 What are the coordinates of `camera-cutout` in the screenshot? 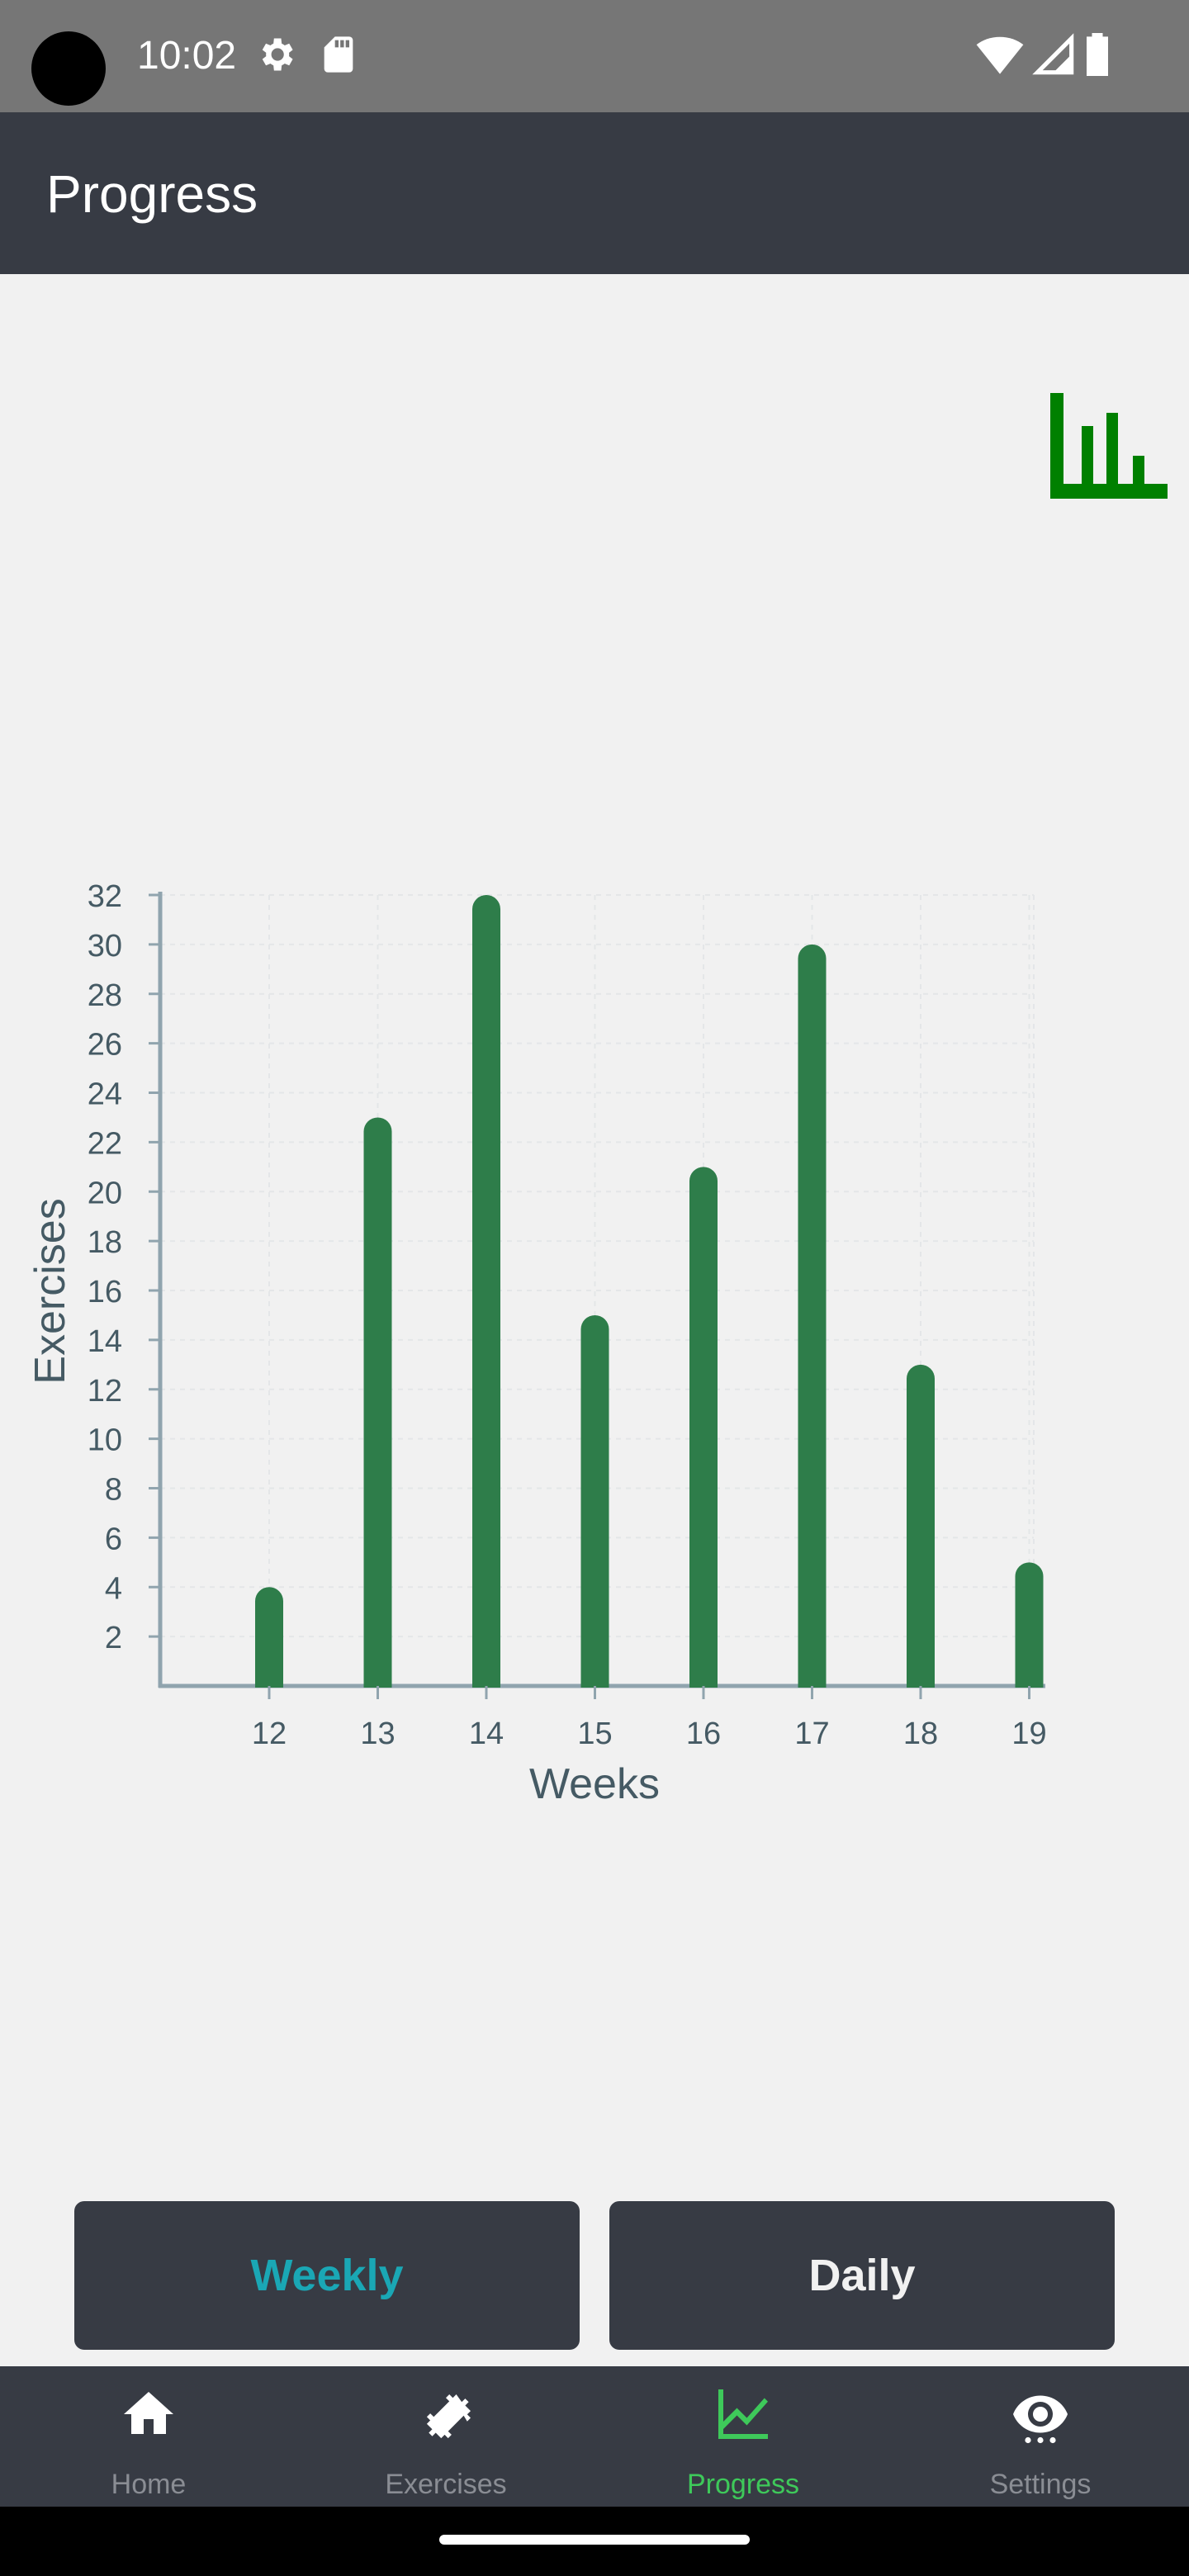 It's located at (68, 68).